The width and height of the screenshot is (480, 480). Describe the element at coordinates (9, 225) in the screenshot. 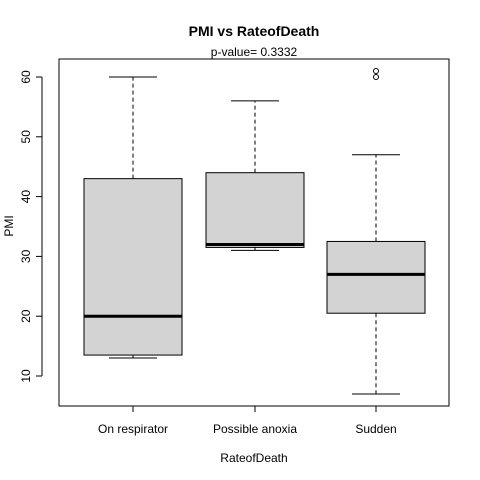

I see `y-axis-label: PMI` at that location.